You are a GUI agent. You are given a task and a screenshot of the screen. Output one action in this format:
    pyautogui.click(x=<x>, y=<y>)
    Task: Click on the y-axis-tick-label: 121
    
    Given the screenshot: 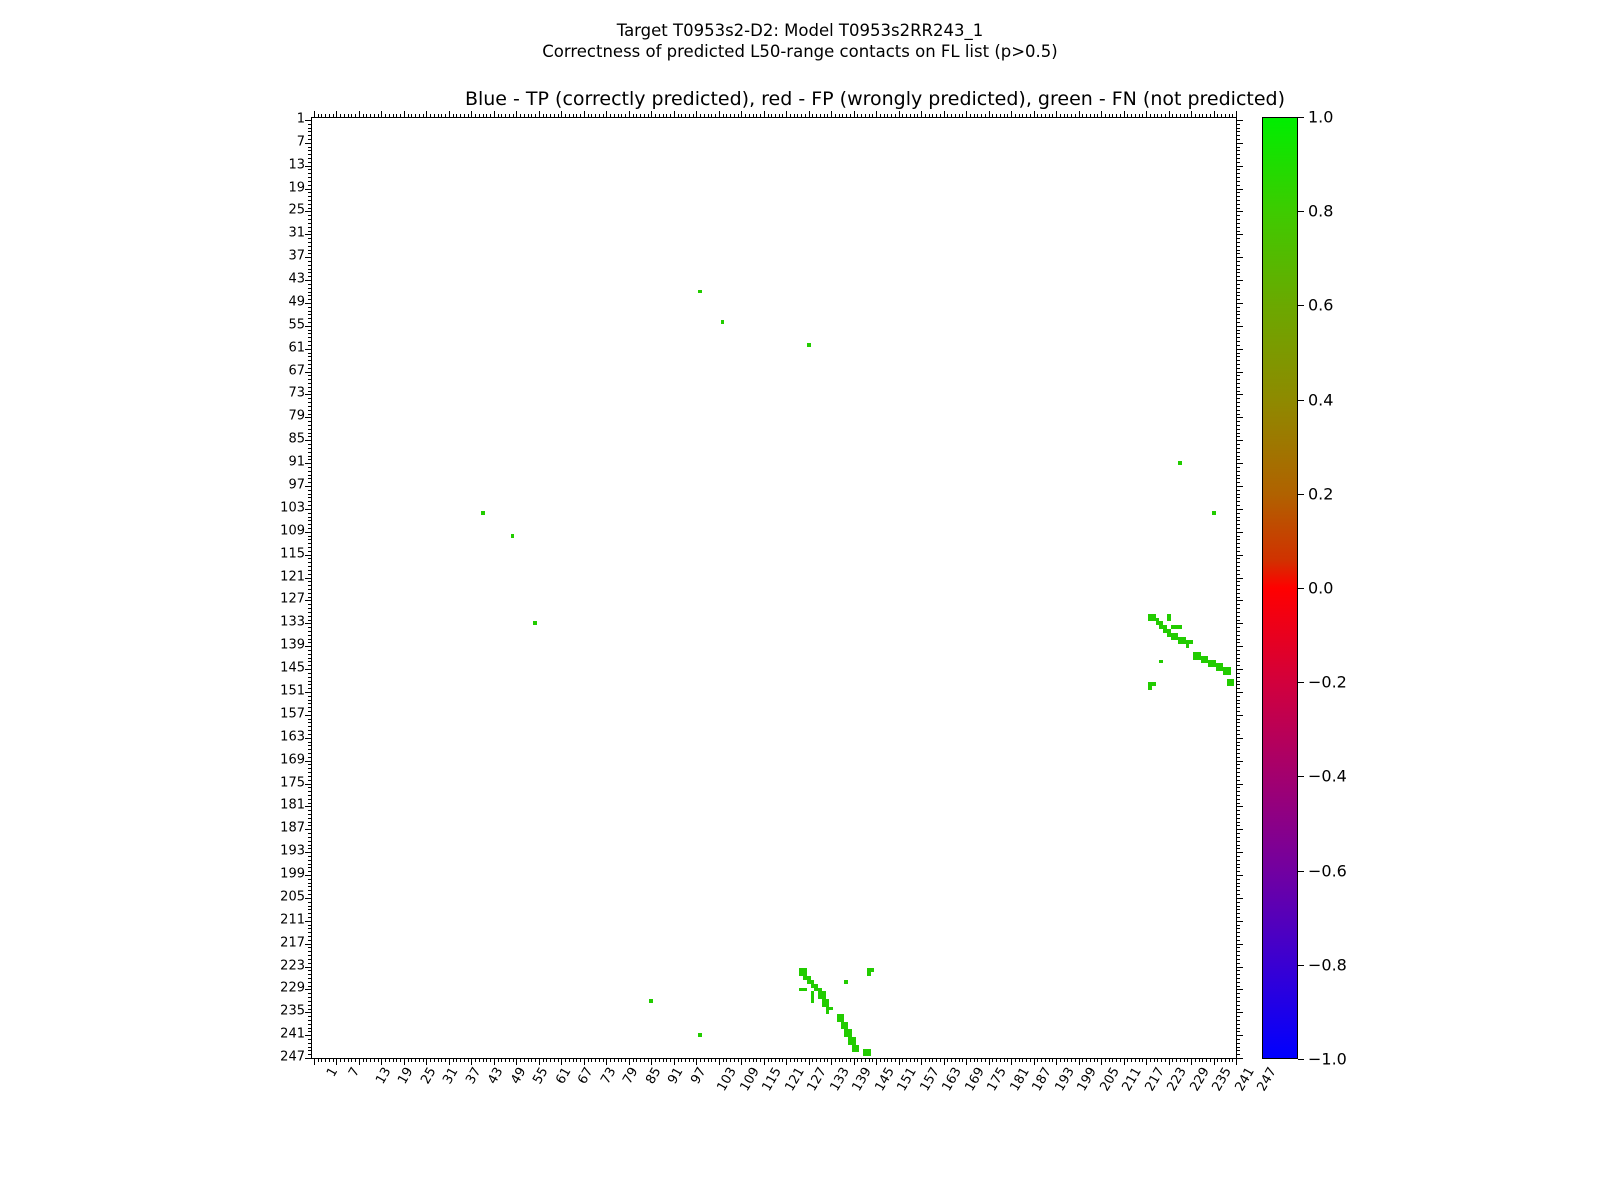 What is the action you would take?
    pyautogui.click(x=292, y=577)
    